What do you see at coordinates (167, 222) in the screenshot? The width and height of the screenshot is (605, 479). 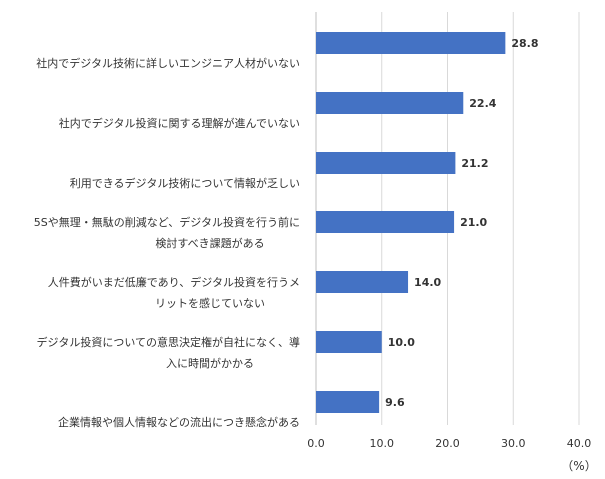 I see `category-label-line: 5Sや無理・無駄の削減など、デジタル投資を行う前に` at bounding box center [167, 222].